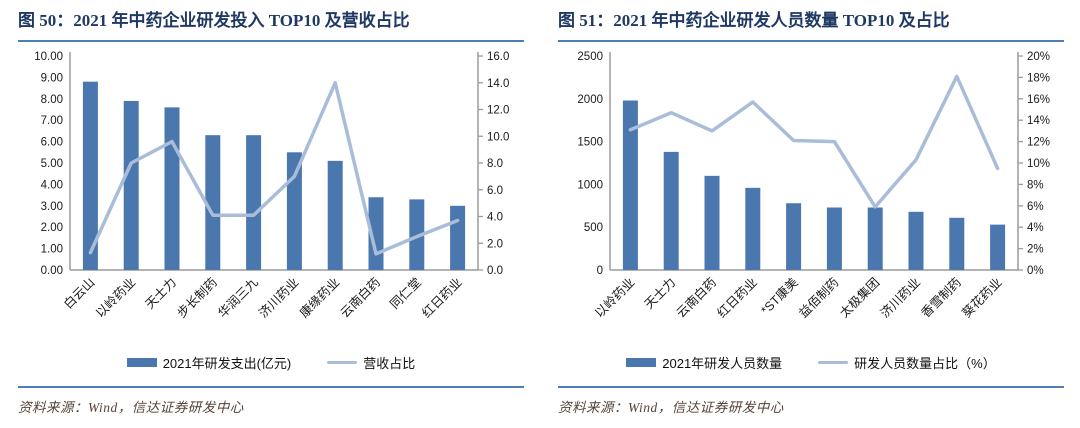 The height and width of the screenshot is (428, 1080). What do you see at coordinates (52, 207) in the screenshot?
I see `svg-text: 3.00` at bounding box center [52, 207].